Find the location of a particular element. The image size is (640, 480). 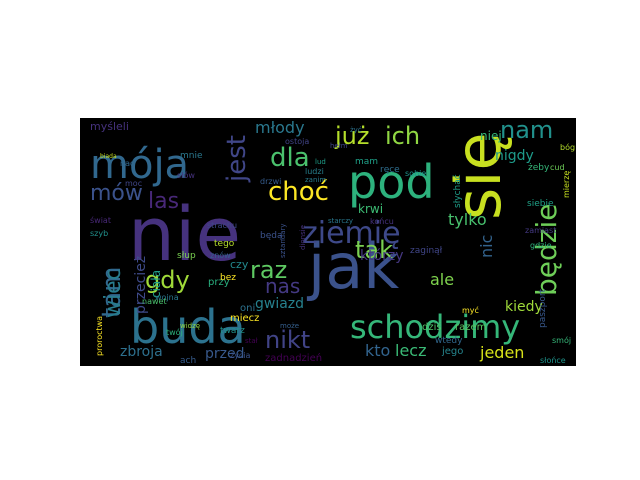

cloud-word: dziś is located at coordinates (432, 327).